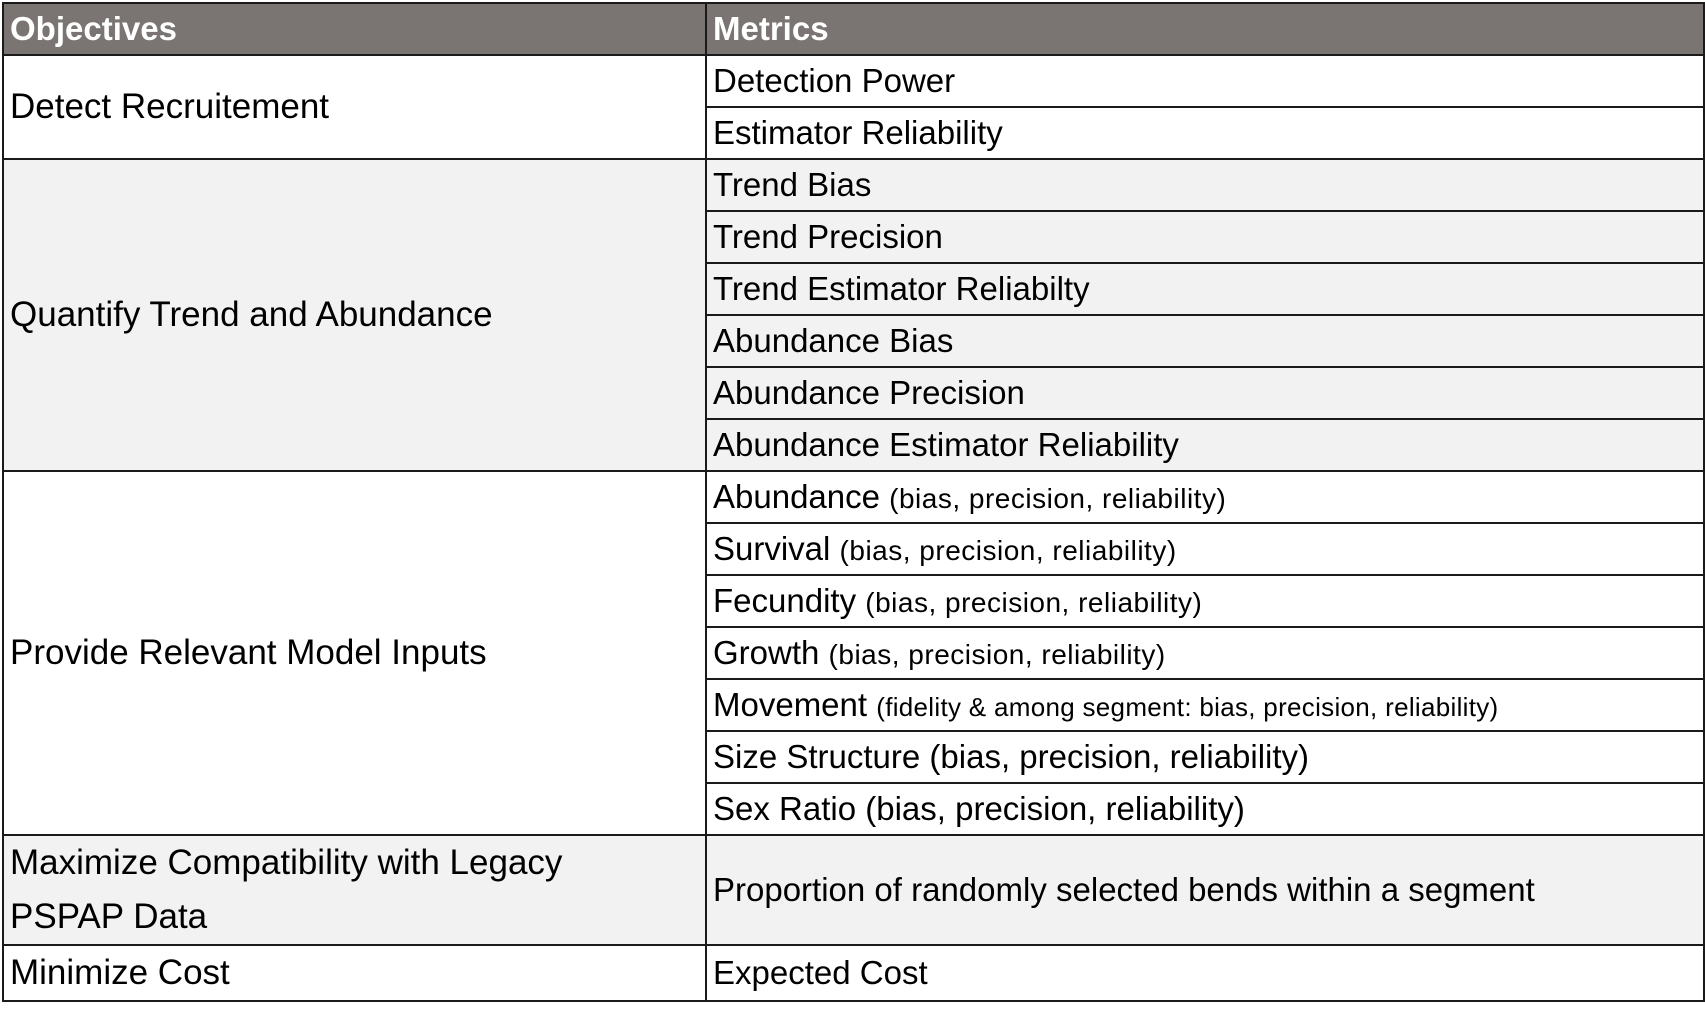 This screenshot has width=1705, height=1033. What do you see at coordinates (354, 29) in the screenshot?
I see `objectives-header: Objectives` at bounding box center [354, 29].